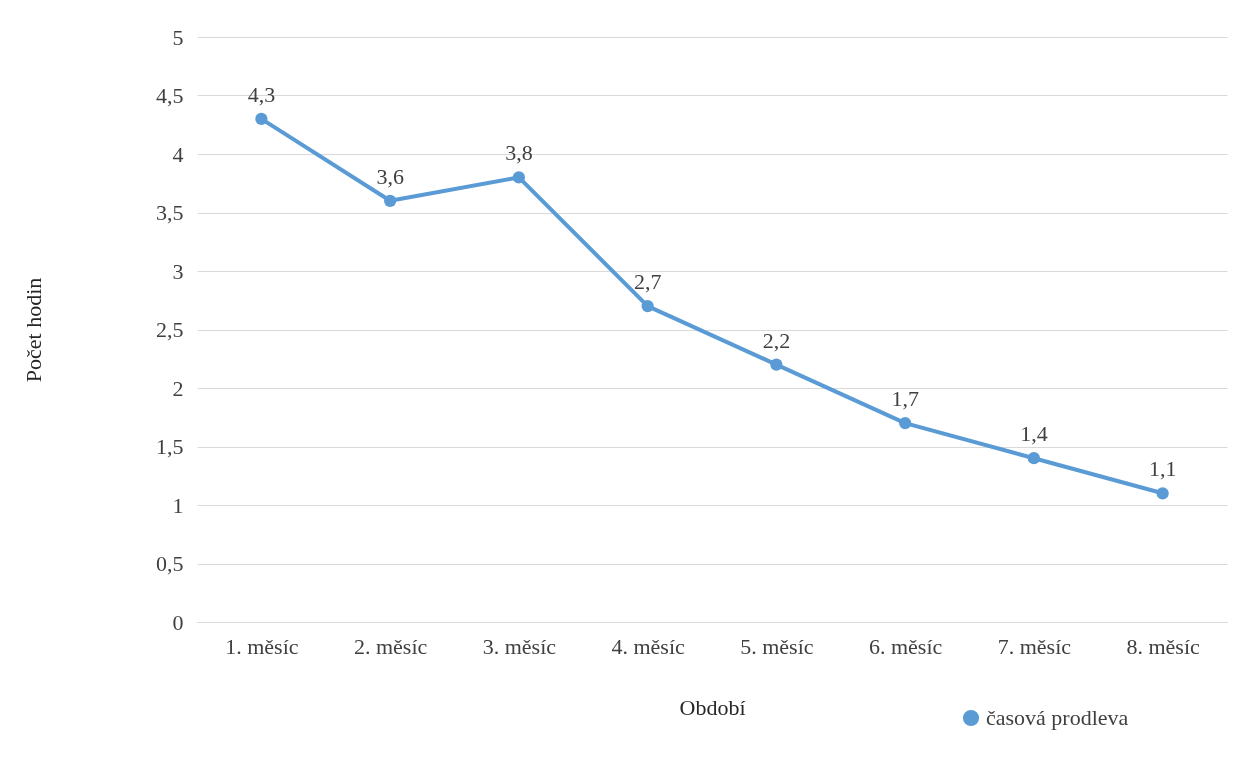 The width and height of the screenshot is (1238, 760). I want to click on y-tick-label: 0,5, so click(170, 563).